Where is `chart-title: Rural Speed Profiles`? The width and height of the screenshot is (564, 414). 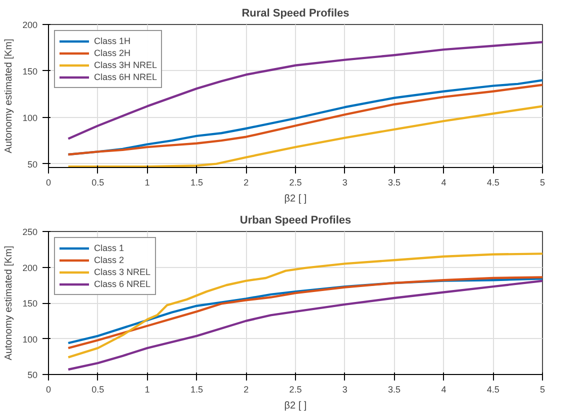
chart-title: Rural Speed Profiles is located at coordinates (296, 14).